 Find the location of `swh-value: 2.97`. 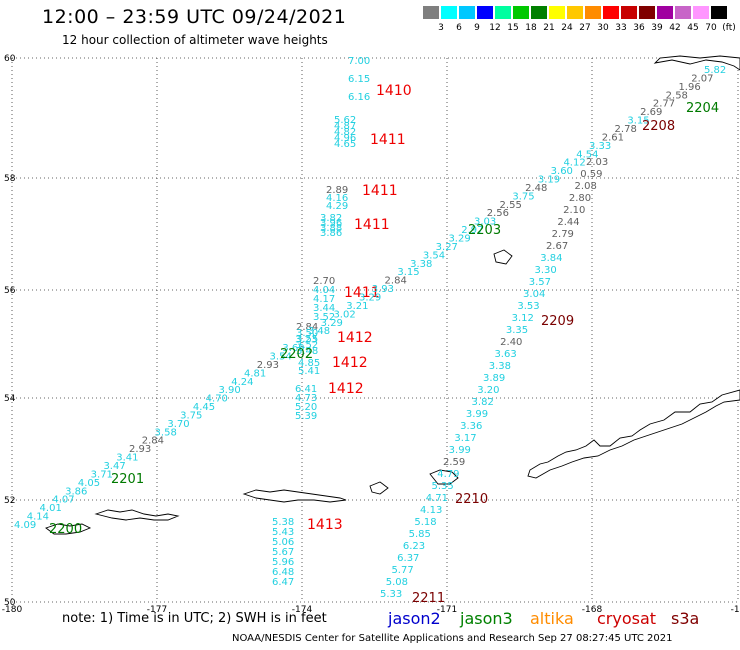

swh-value: 2.97 is located at coordinates (472, 230).